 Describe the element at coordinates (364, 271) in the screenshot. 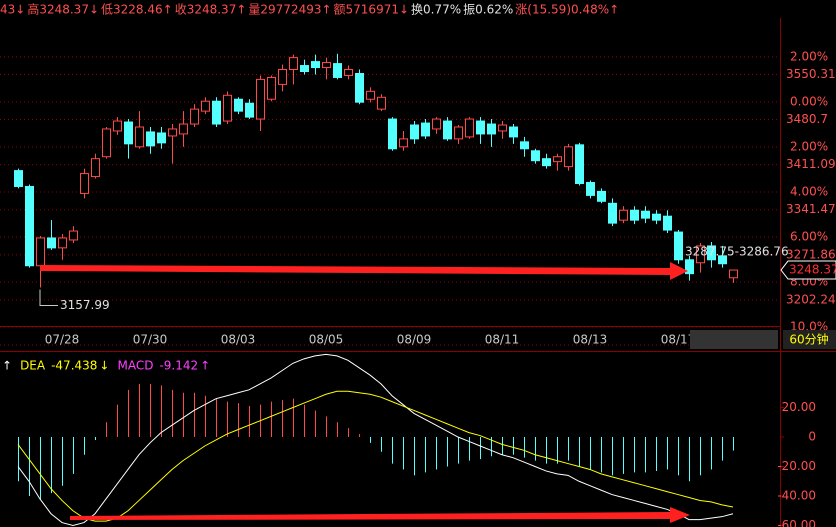

I see `trend-arrow` at that location.